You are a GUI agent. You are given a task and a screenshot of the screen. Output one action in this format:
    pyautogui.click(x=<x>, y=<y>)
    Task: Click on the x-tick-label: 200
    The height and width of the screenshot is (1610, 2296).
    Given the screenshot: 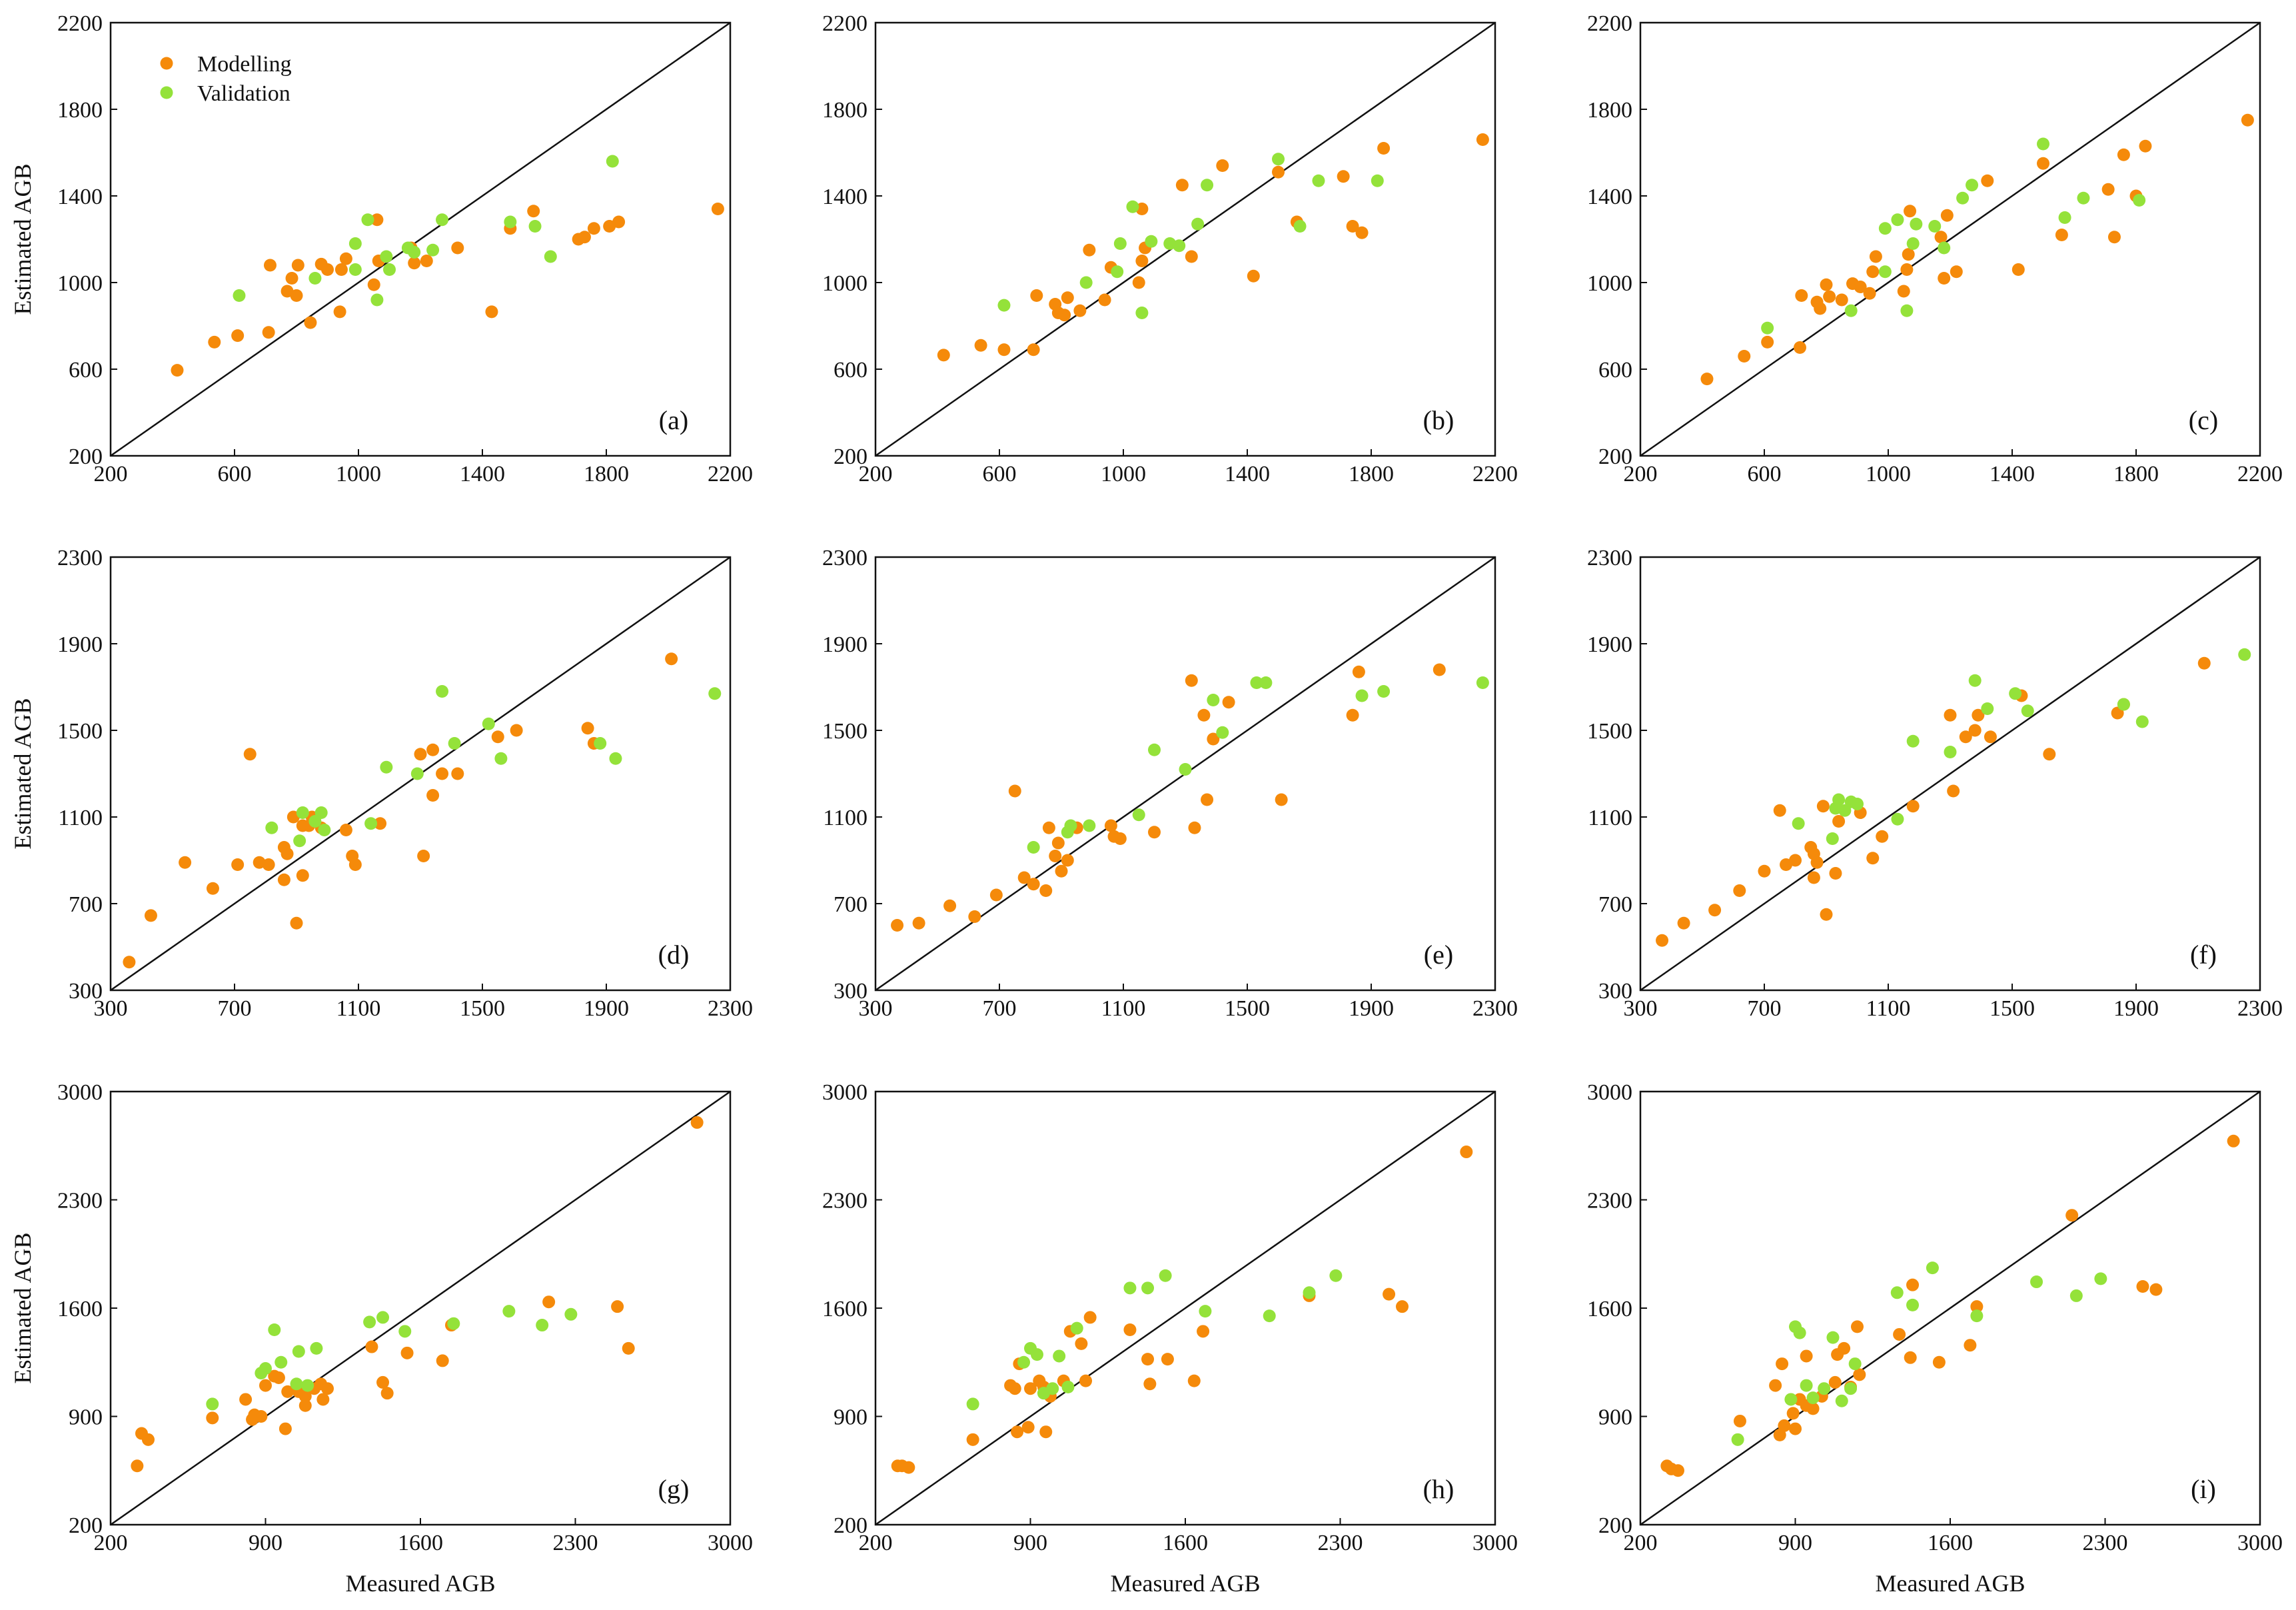 What is the action you would take?
    pyautogui.click(x=1641, y=474)
    